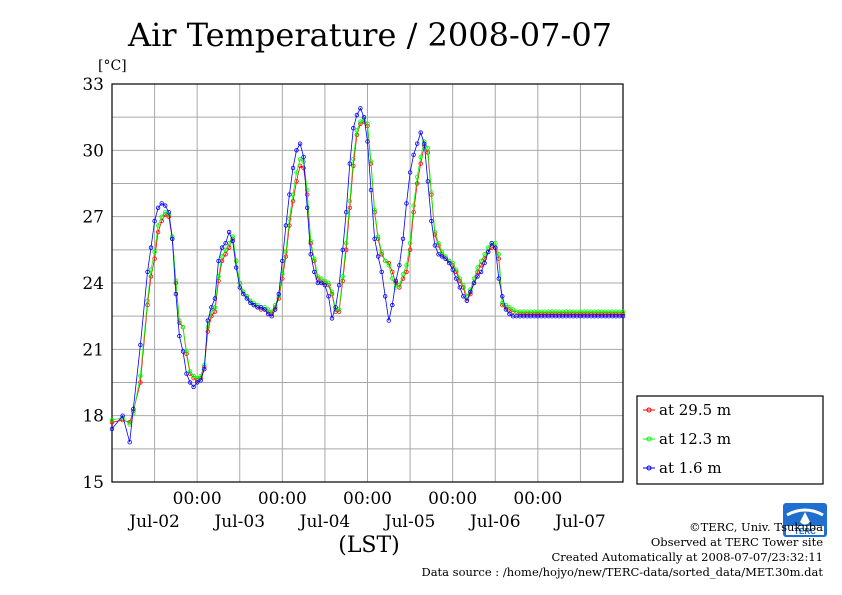  I want to click on x-date-label: Jul-06, so click(494, 522).